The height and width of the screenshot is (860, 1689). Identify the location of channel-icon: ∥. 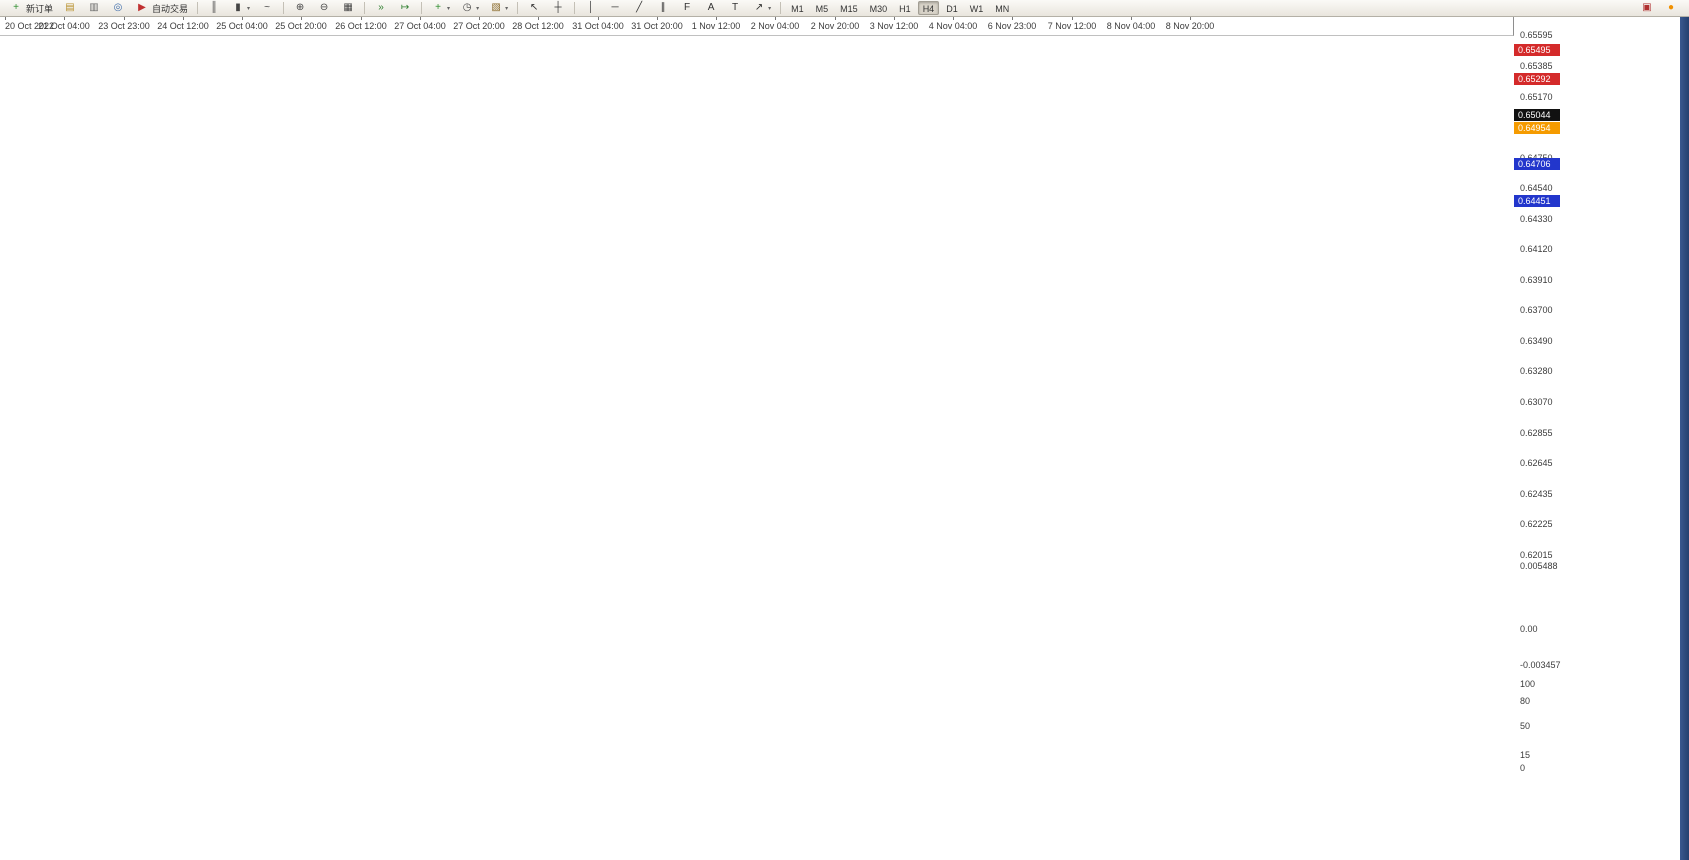
(663, 7).